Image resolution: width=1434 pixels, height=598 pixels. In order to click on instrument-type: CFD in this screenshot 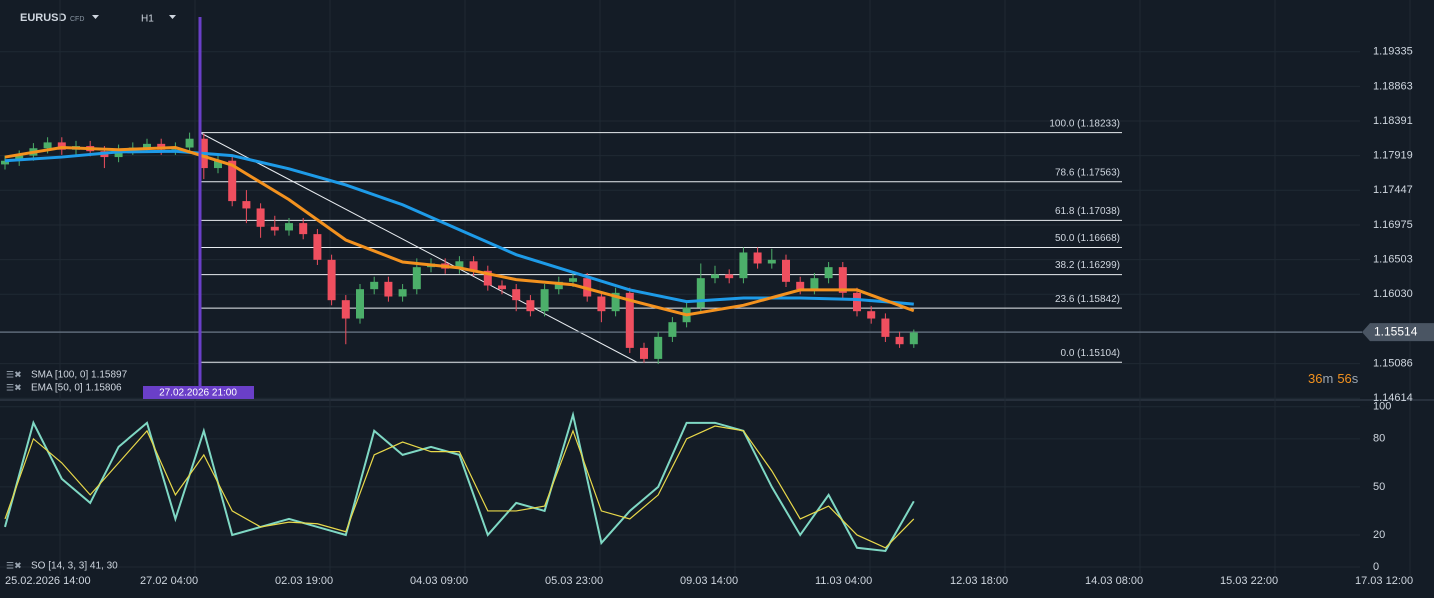, I will do `click(77, 19)`.